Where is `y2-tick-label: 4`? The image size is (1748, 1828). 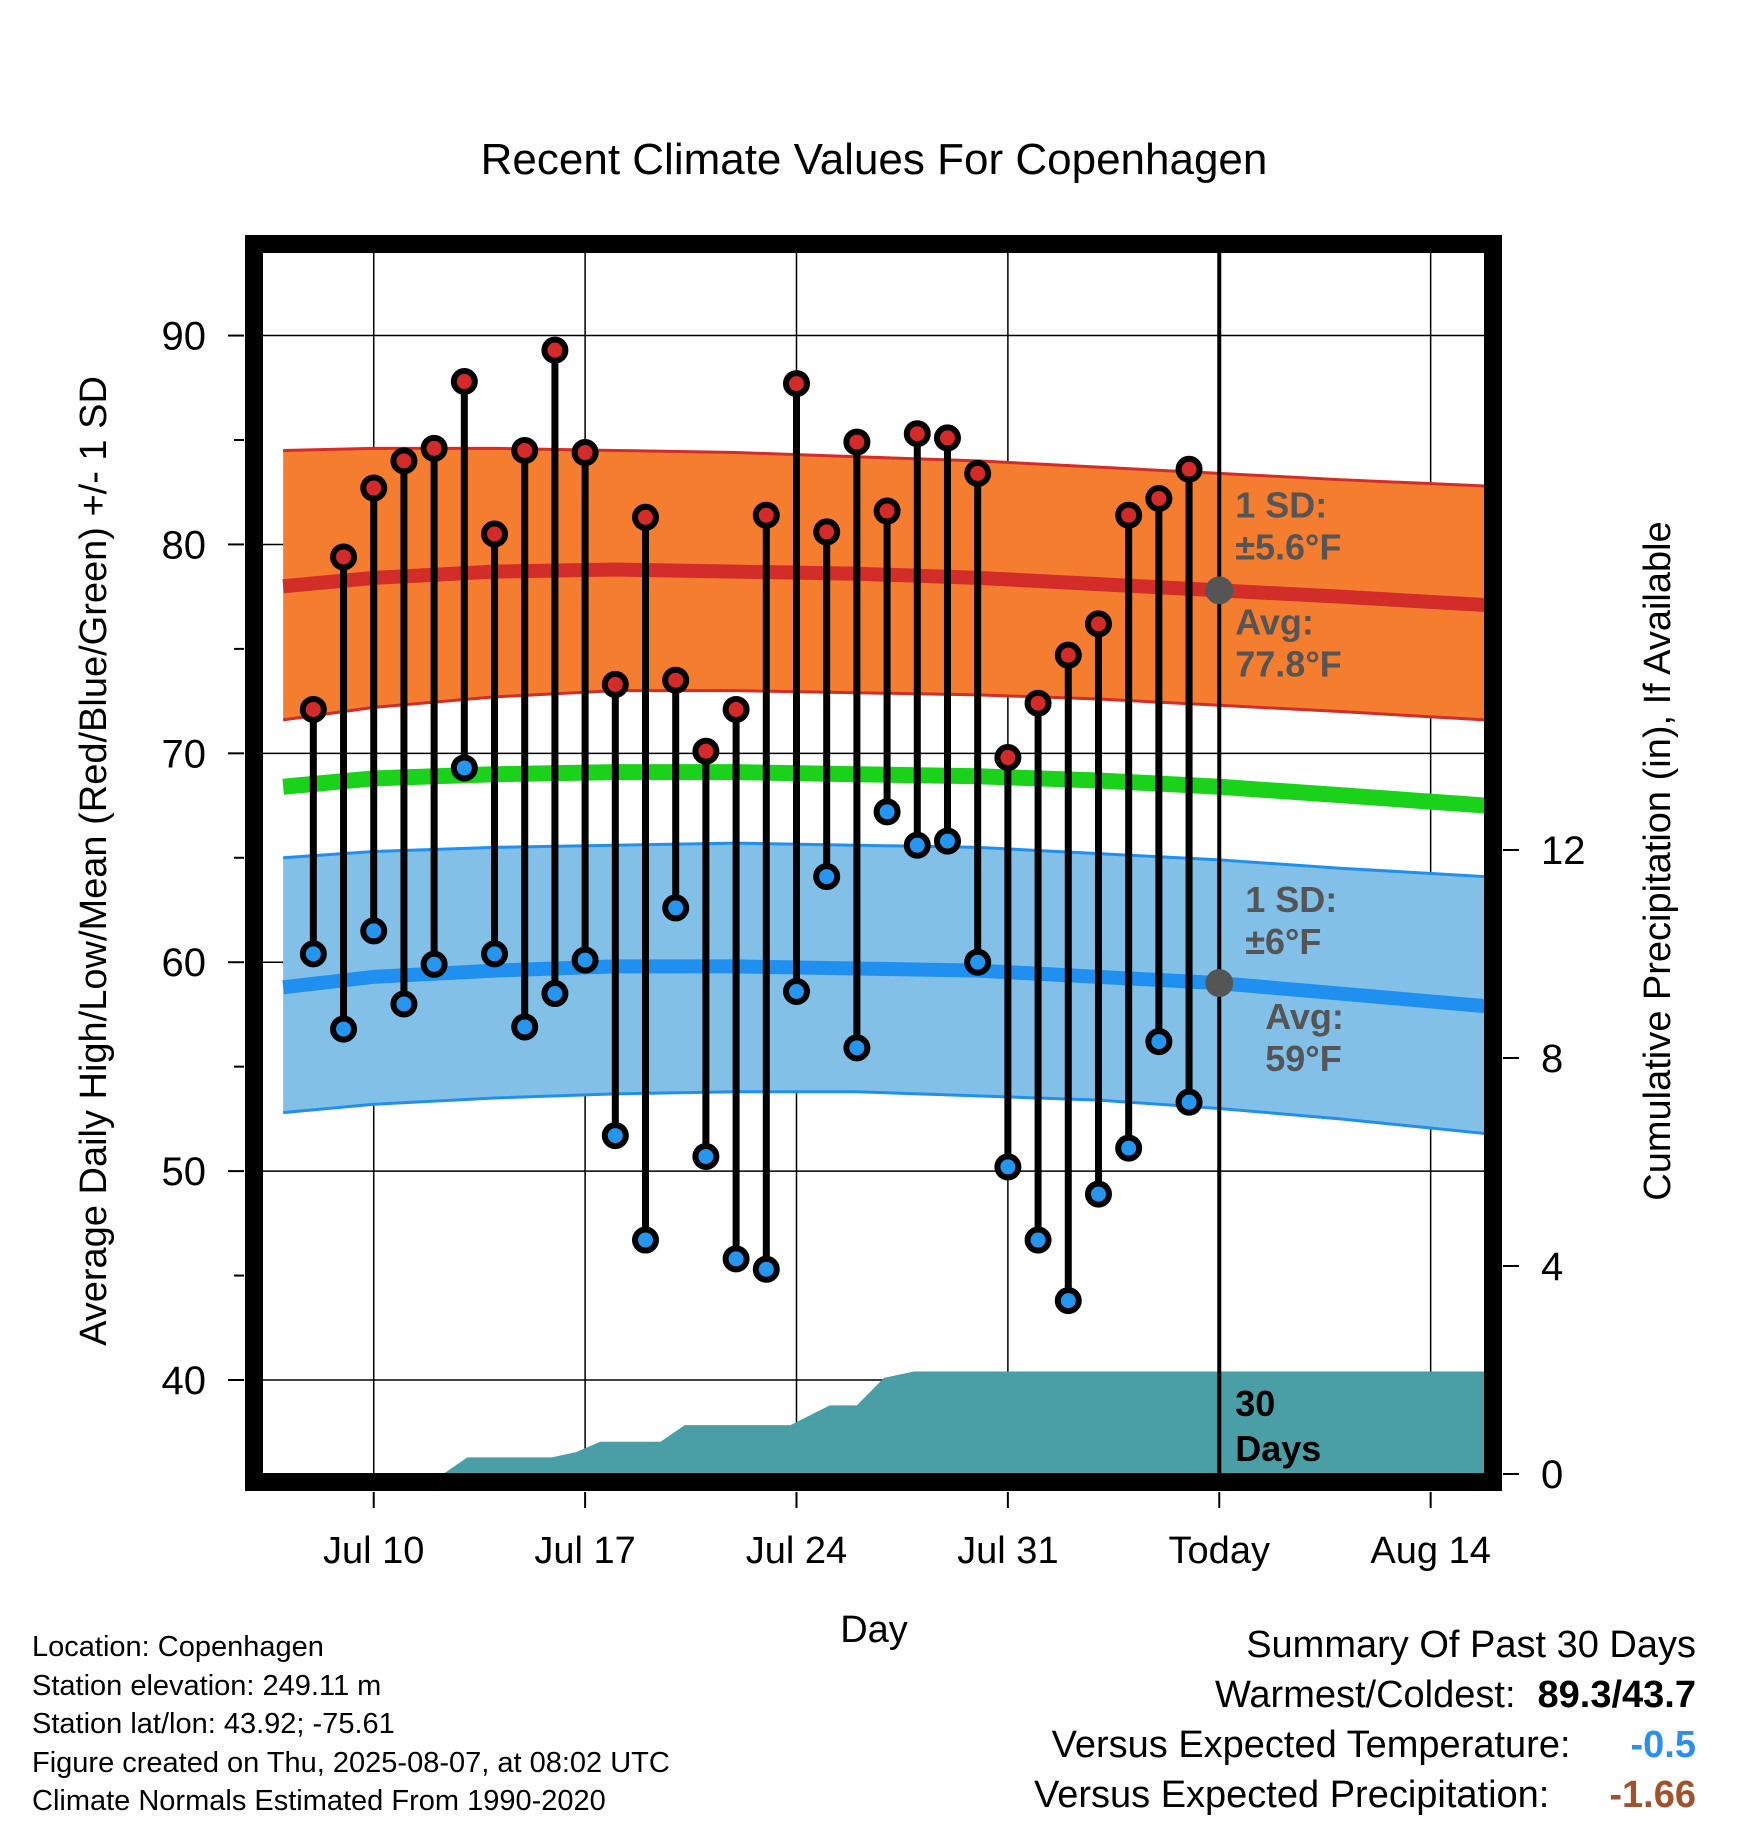 y2-tick-label: 4 is located at coordinates (1552, 1267).